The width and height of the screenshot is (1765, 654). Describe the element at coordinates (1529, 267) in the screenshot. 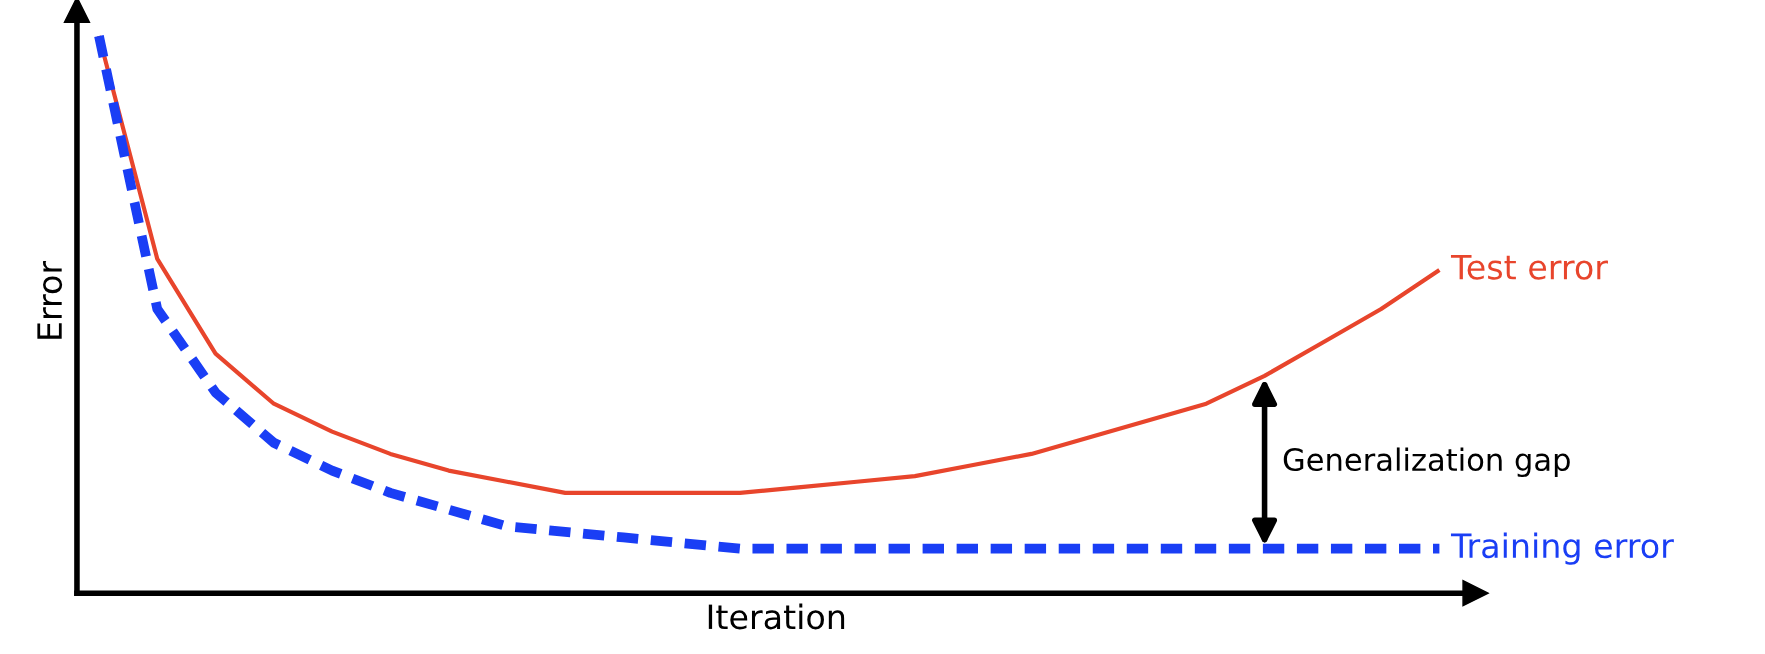

I see `series-label: Test error` at that location.